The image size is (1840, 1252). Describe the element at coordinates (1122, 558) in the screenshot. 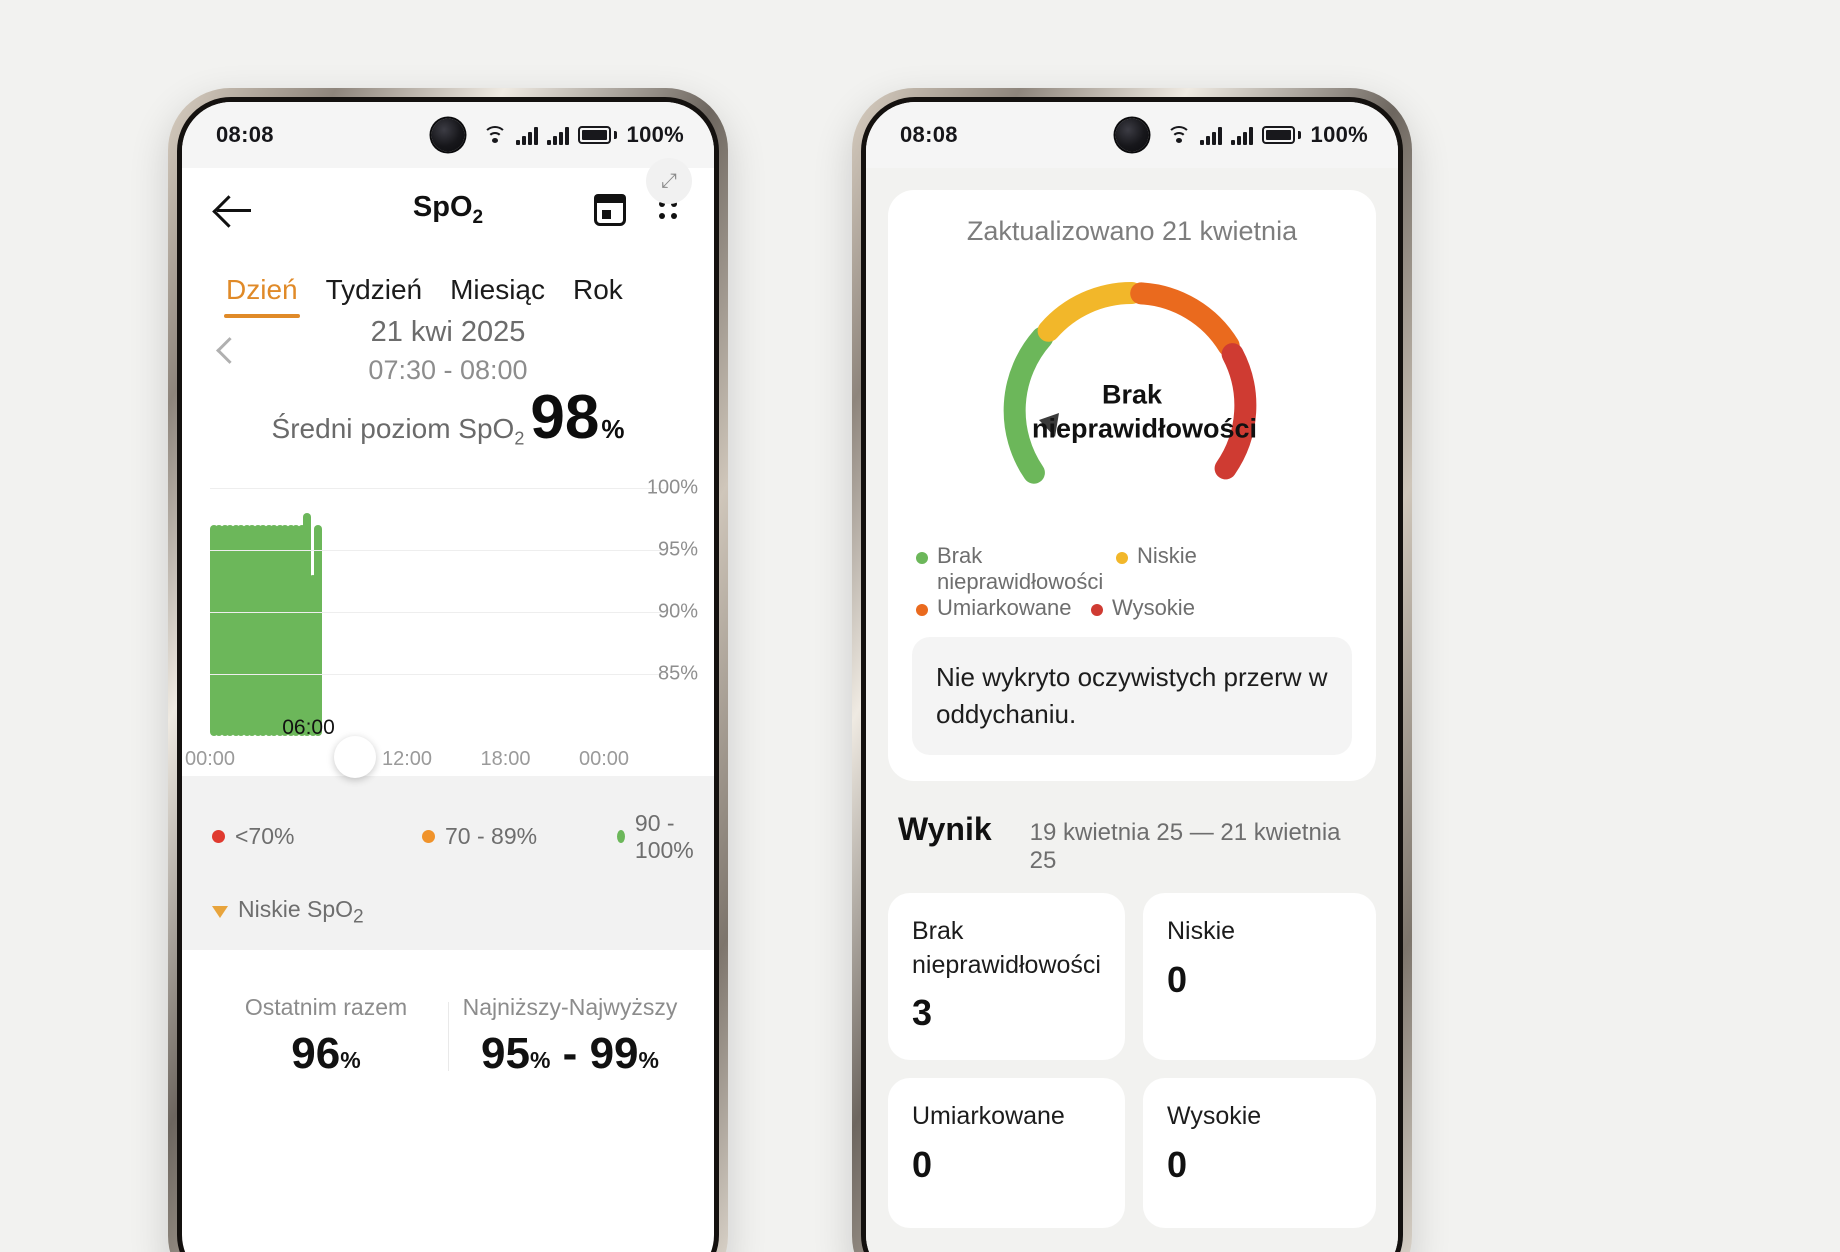

I see `gauge-legend-dot-yellow` at that location.